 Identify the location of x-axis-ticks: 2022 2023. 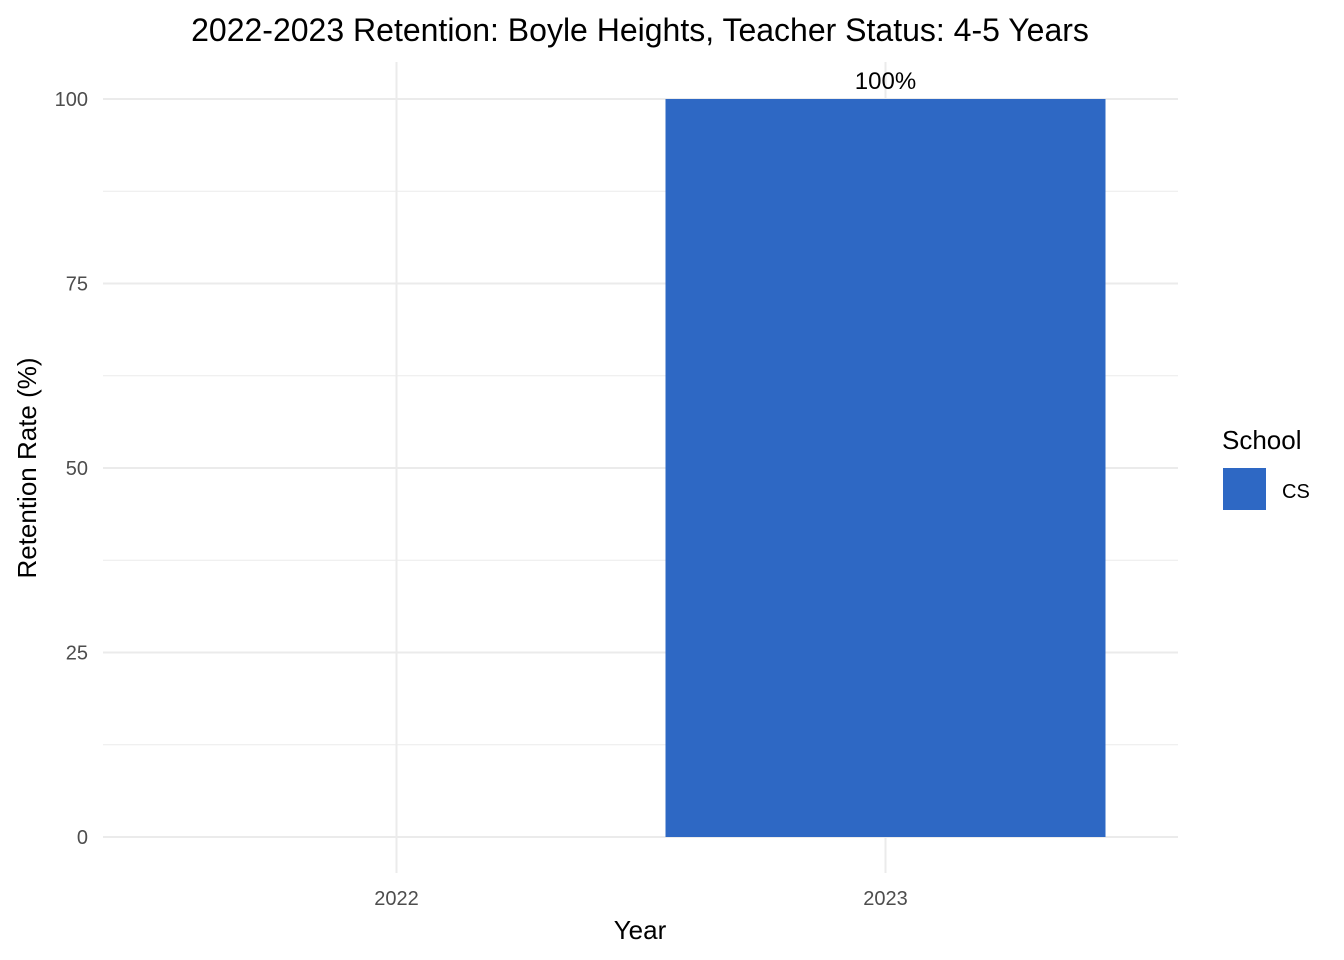
(641, 899).